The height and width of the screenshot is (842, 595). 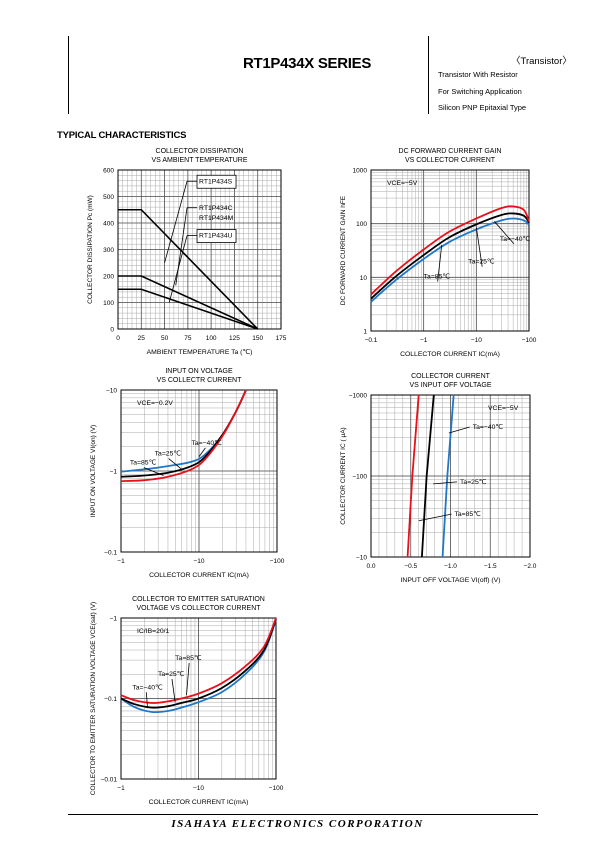 What do you see at coordinates (450, 151) in the screenshot?
I see `chart-title: DC FORWARD CURRENT GAIN` at bounding box center [450, 151].